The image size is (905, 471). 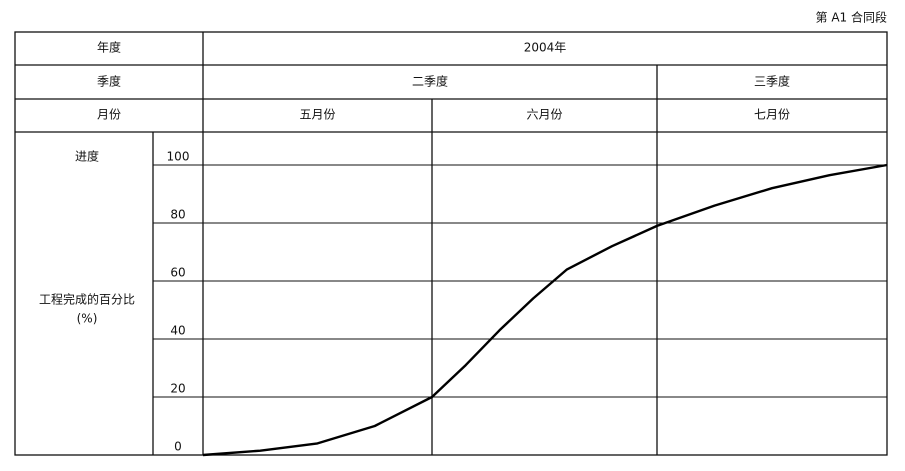 What do you see at coordinates (178, 447) in the screenshot?
I see `y-tick-label: 0` at bounding box center [178, 447].